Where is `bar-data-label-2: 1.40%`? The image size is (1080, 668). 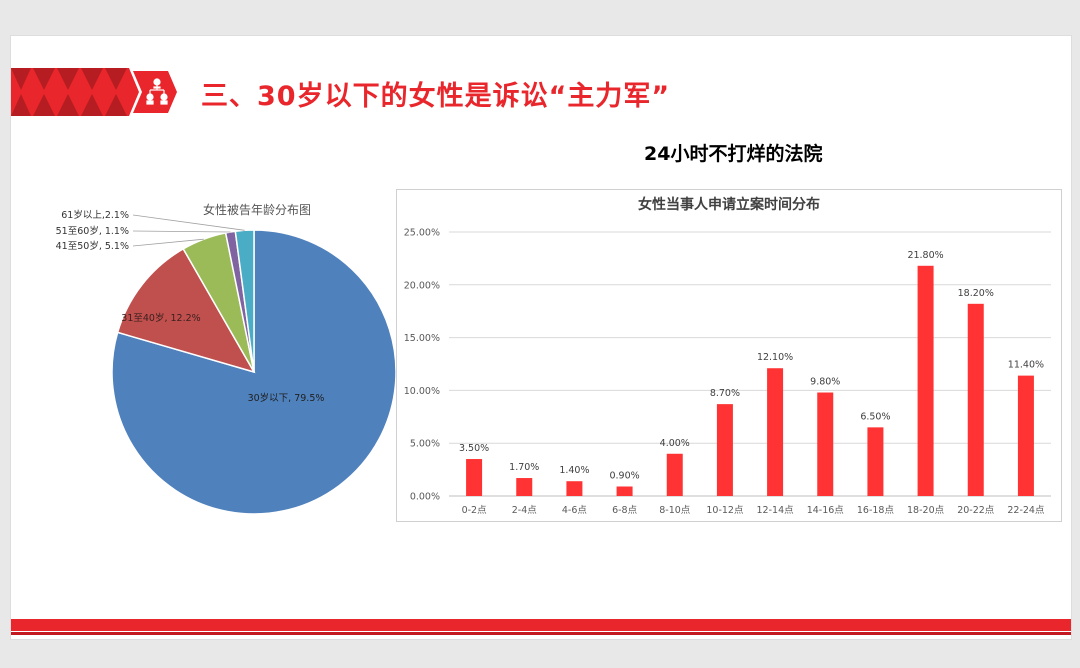
bar-data-label-2: 1.40% is located at coordinates (574, 470).